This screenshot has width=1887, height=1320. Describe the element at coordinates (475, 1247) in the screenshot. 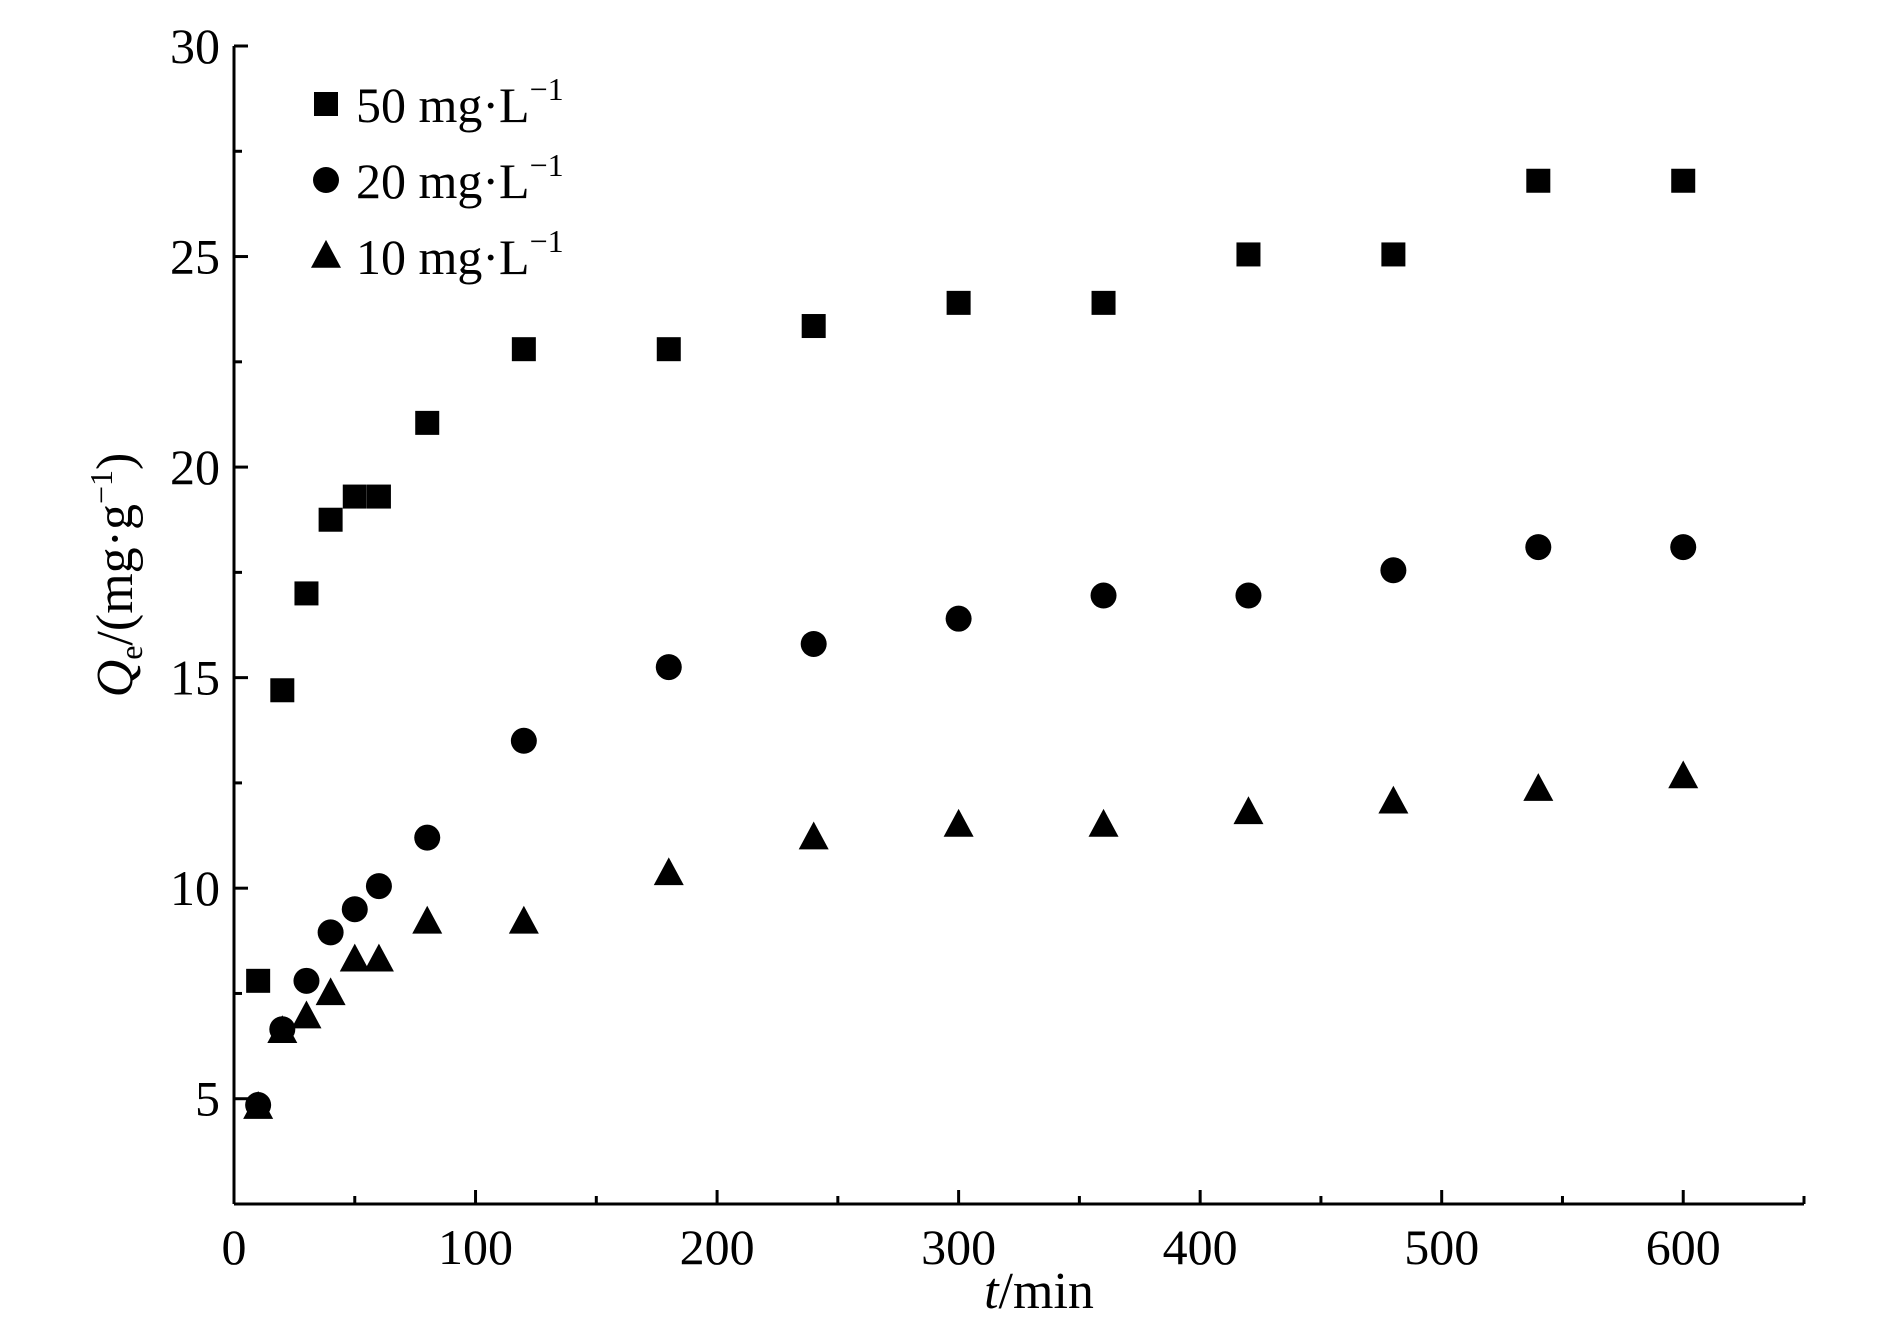

I see `x-tick-label: 100` at that location.